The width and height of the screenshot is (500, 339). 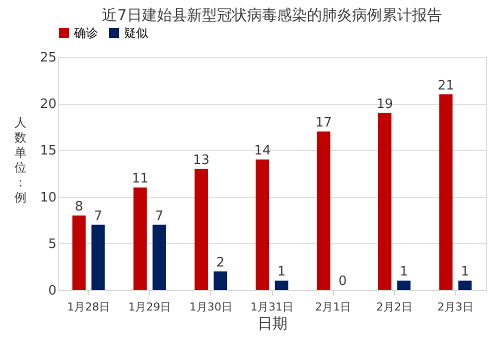 What do you see at coordinates (273, 323) in the screenshot?
I see `x-axis-title: 日期` at bounding box center [273, 323].